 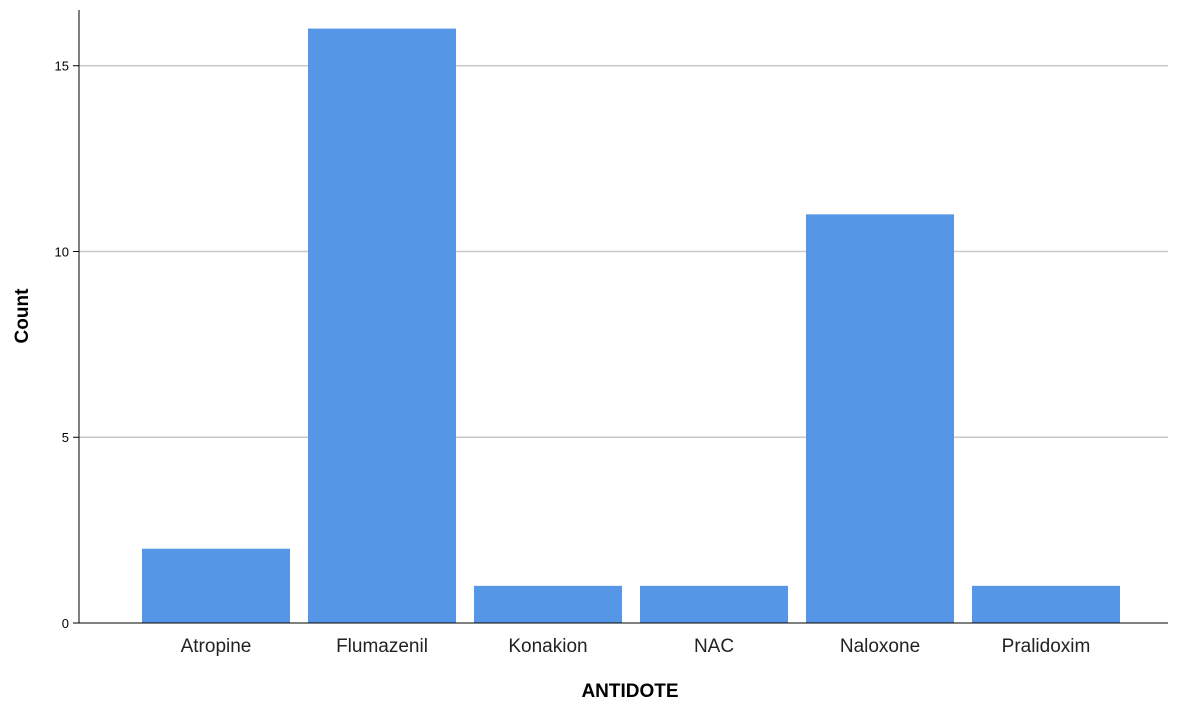 What do you see at coordinates (1046, 646) in the screenshot?
I see `x-tick-label-pralidoxim: Pralidoxim` at bounding box center [1046, 646].